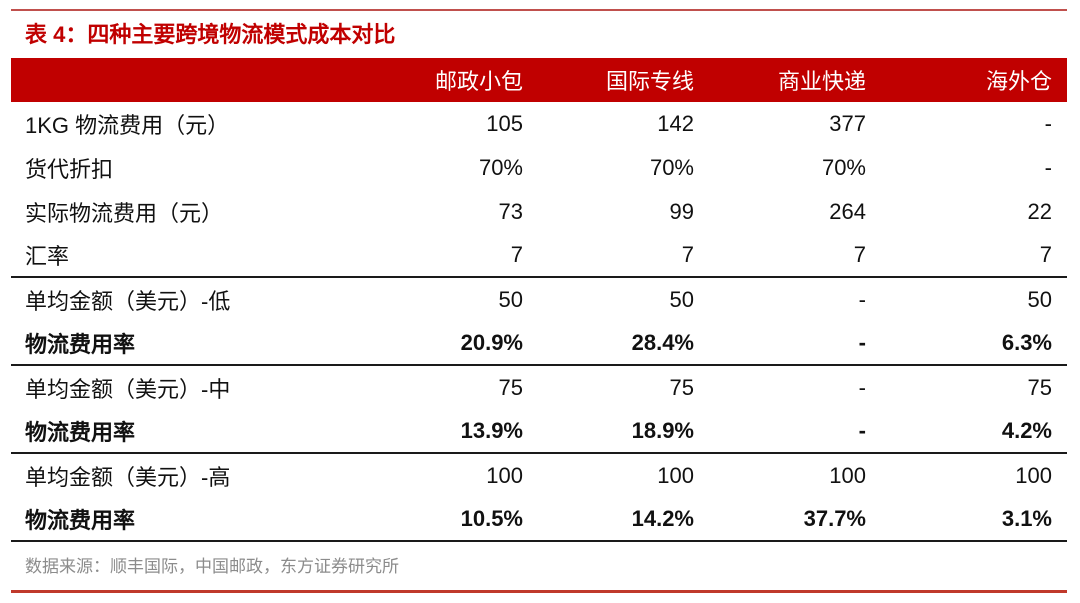 Image resolution: width=1080 pixels, height=603 pixels. What do you see at coordinates (452, 343) in the screenshot?
I see `cell-value: 20.9%` at bounding box center [452, 343].